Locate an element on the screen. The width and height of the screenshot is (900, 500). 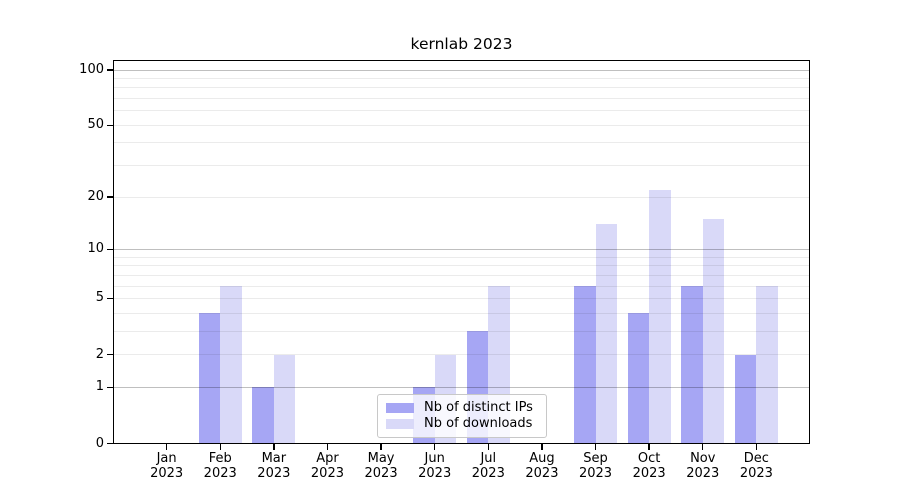
y-tick-label-20: 20 is located at coordinates (95, 197).